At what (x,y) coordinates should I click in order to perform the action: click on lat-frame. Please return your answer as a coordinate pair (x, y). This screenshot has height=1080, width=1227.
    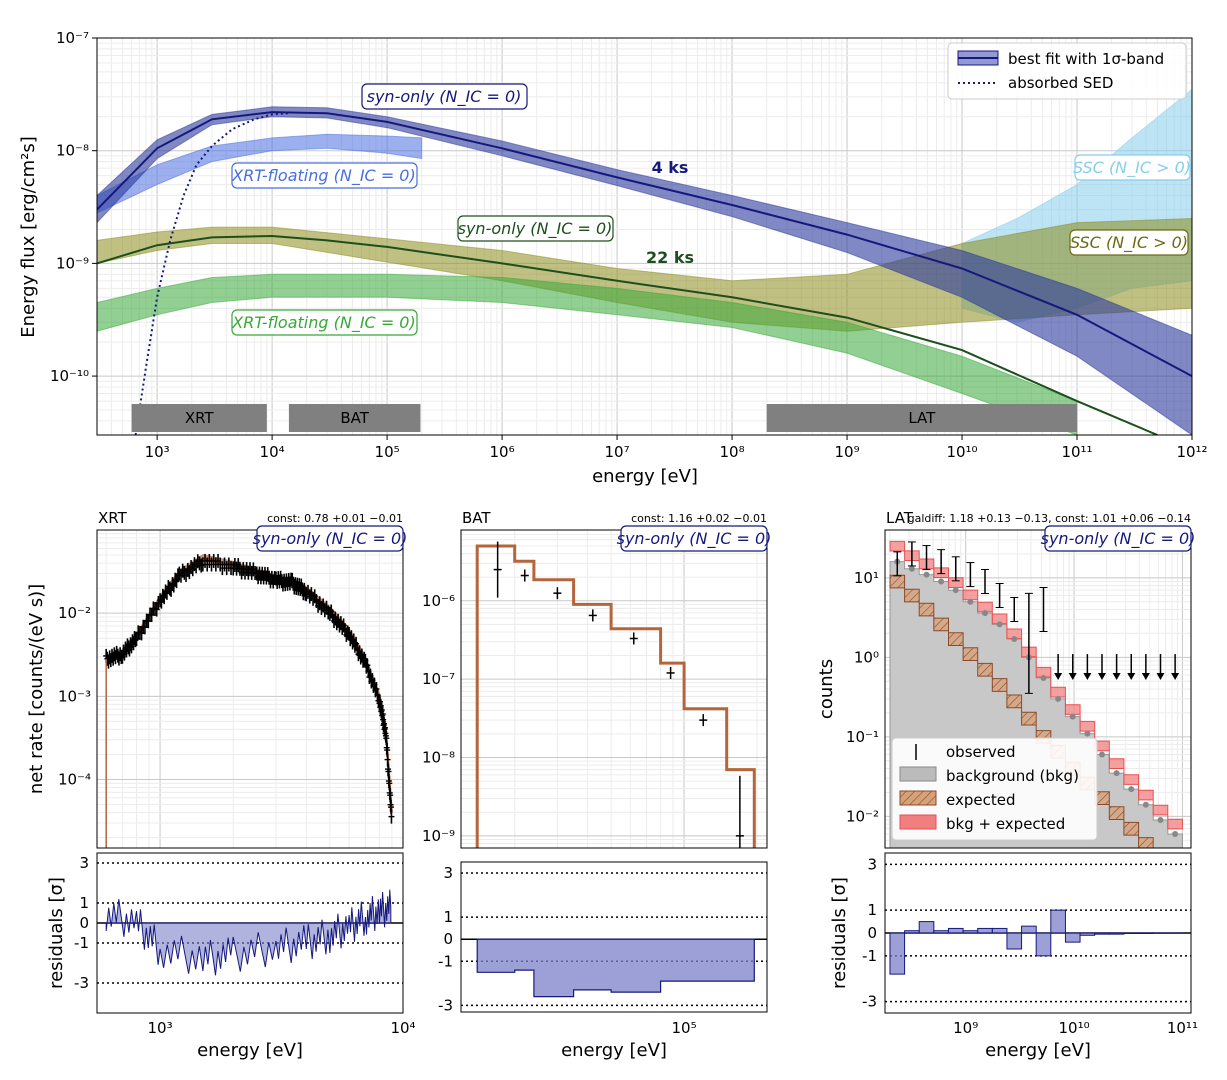
    Looking at the image, I should click on (1038, 689).